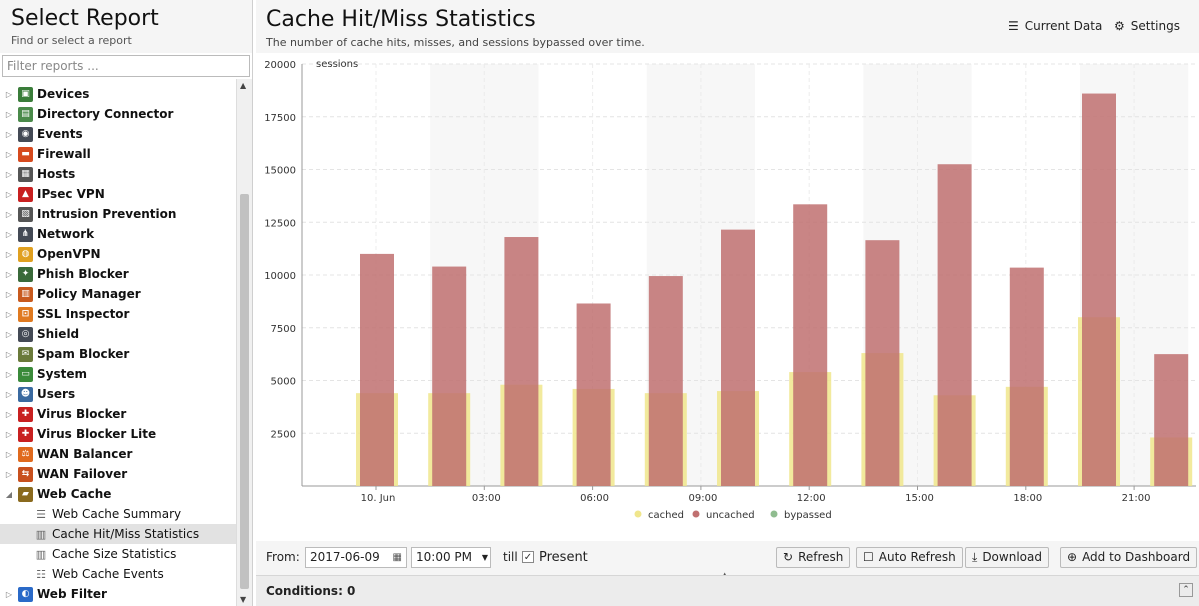  I want to click on tree-item-label: IPsec VPN, so click(71, 194).